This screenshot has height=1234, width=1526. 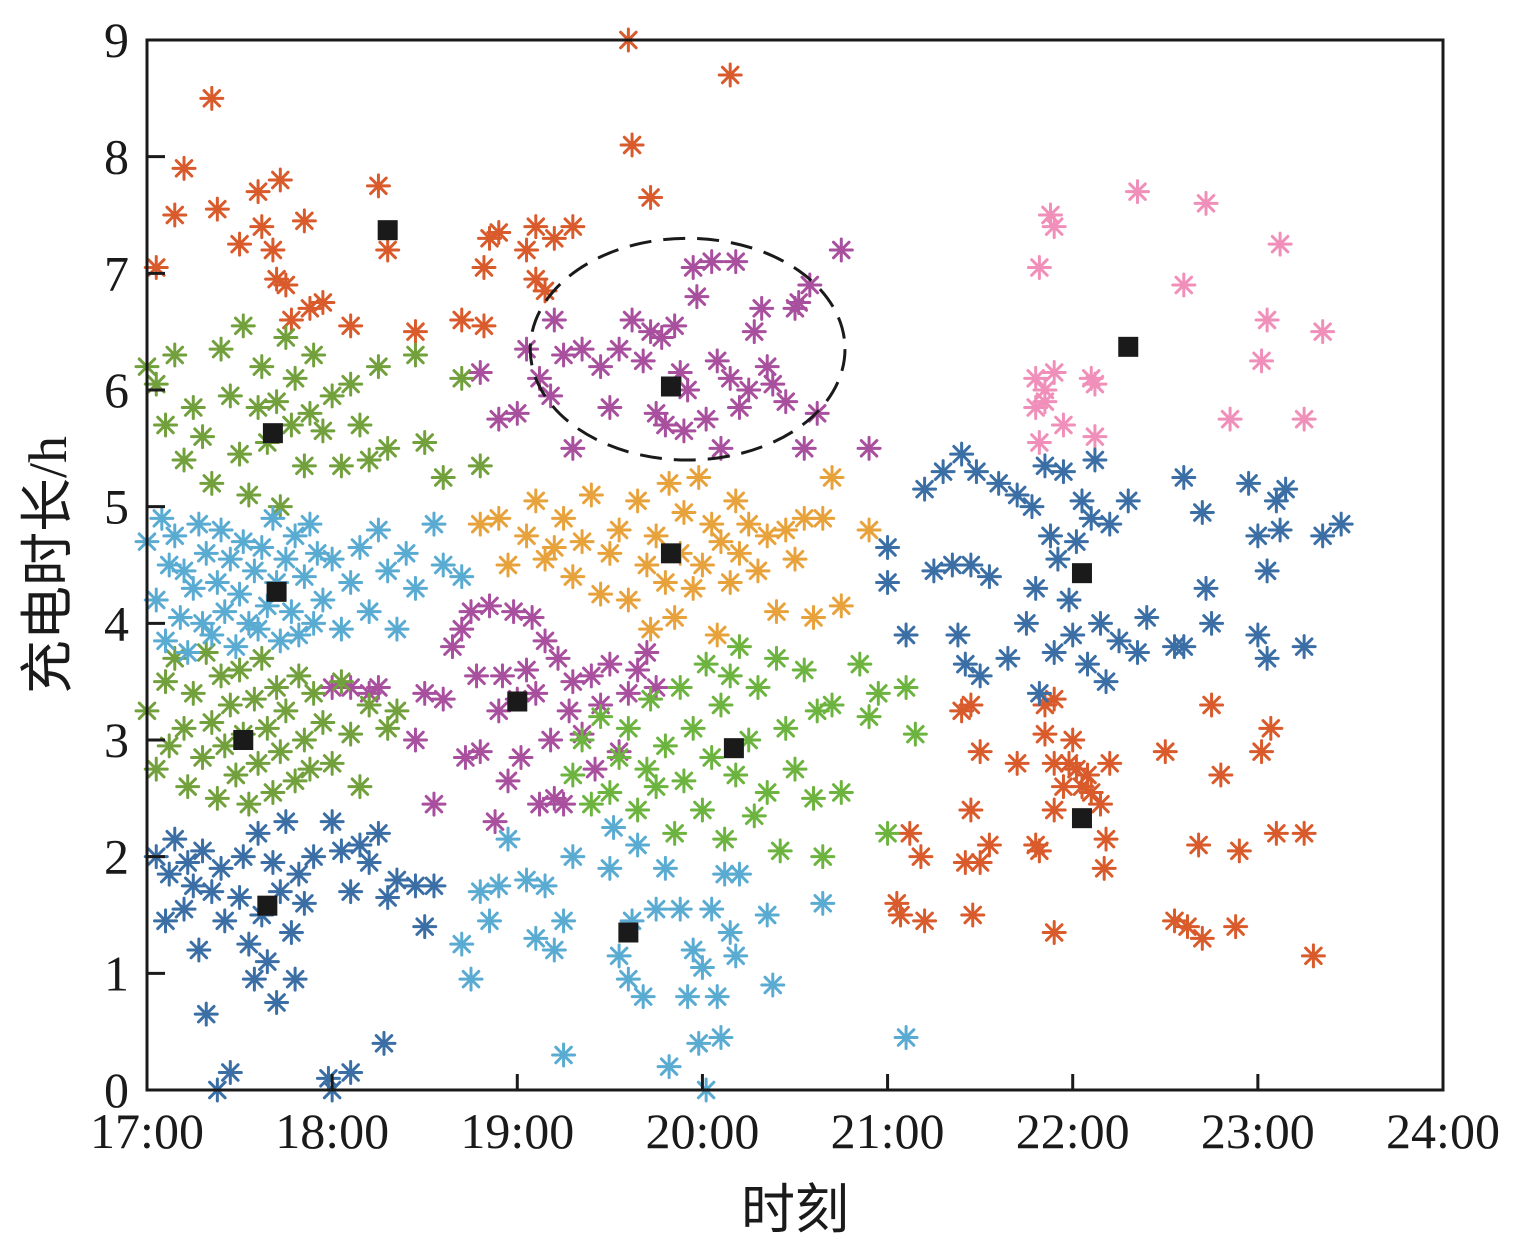 I want to click on x-tick-label: 21:00, so click(x=888, y=1131).